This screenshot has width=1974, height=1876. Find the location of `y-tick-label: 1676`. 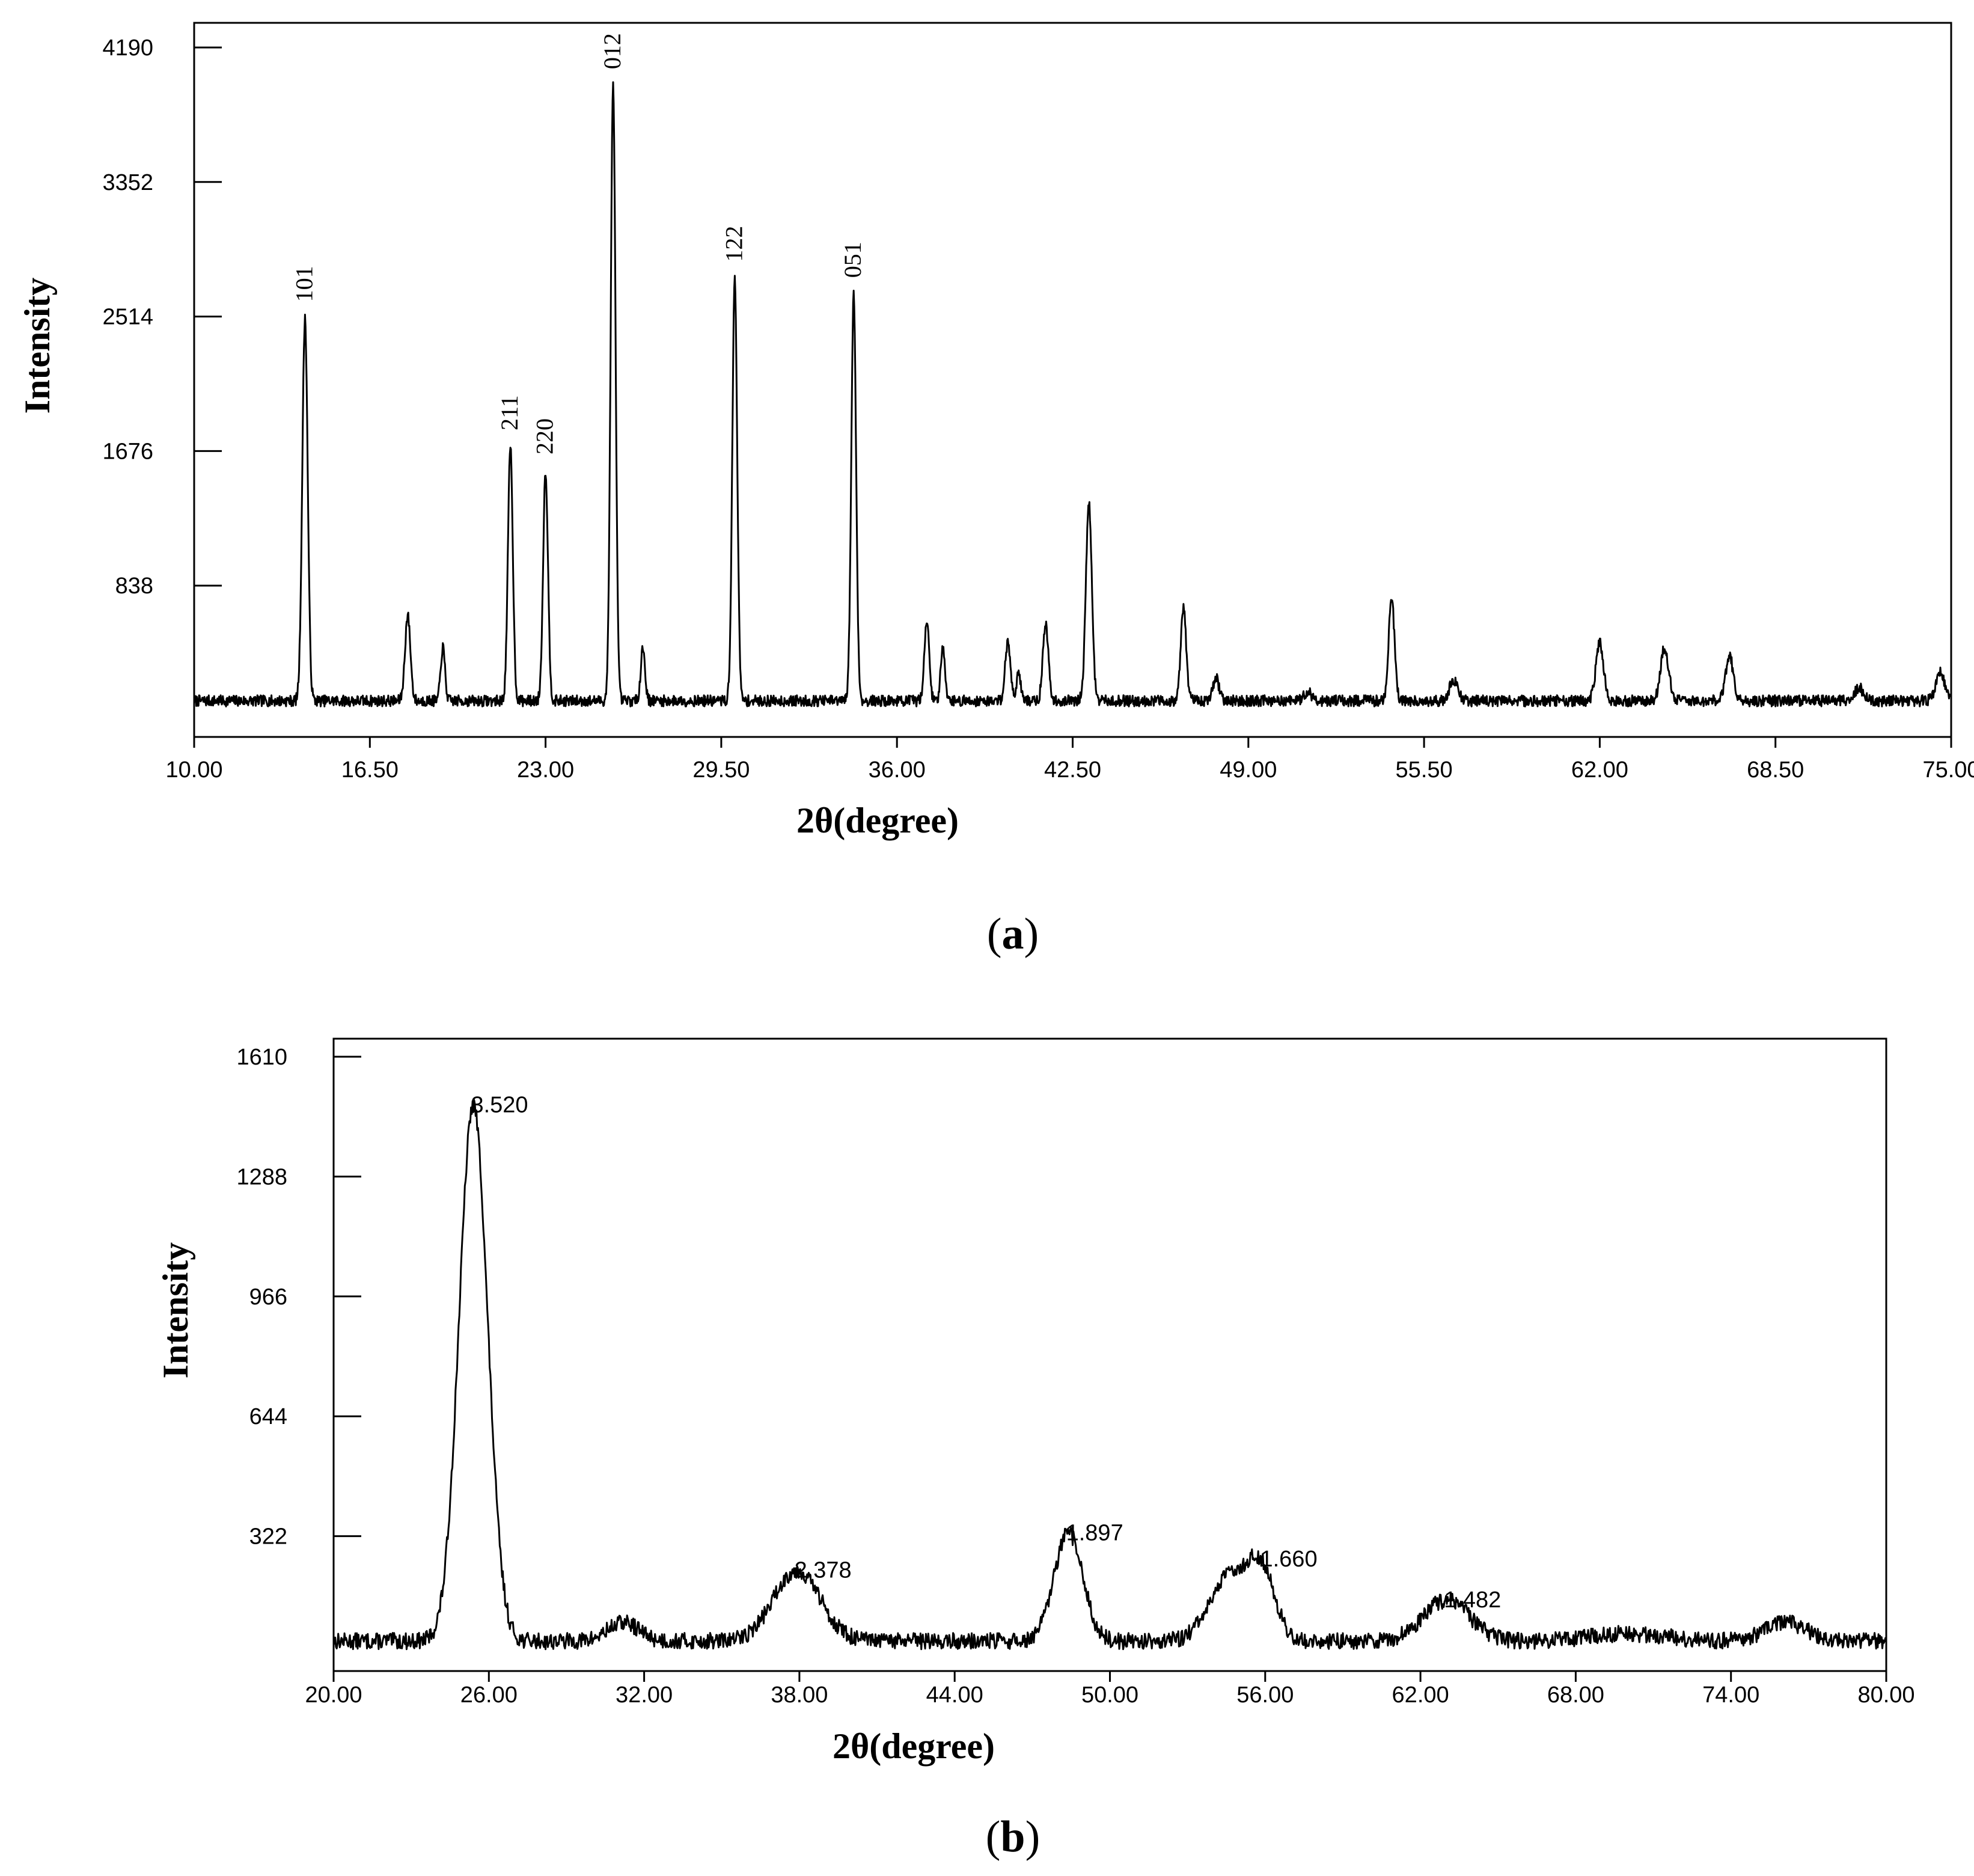

y-tick-label: 1676 is located at coordinates (127, 451).